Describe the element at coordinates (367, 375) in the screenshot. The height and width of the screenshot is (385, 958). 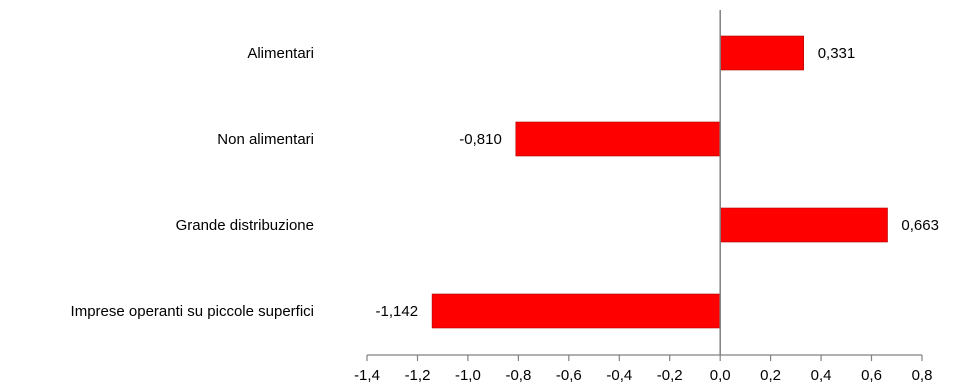
I see `x-tick-label: -1,4` at that location.